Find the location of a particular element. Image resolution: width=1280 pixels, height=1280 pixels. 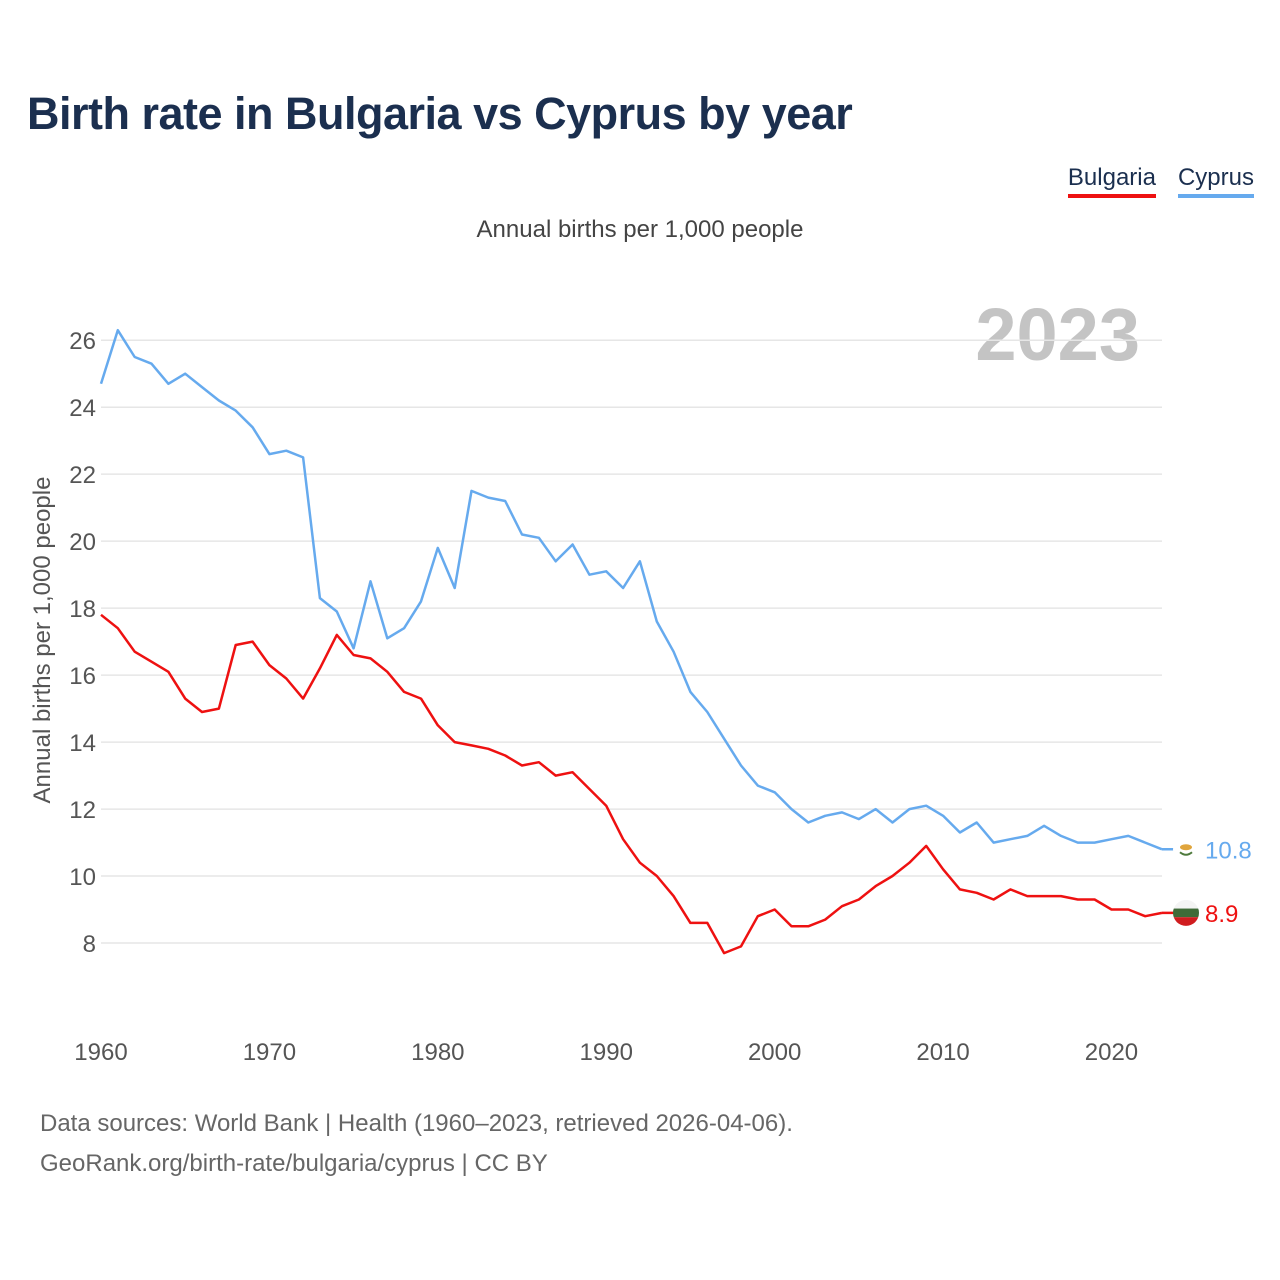

legend-item-bulgaria: Bulgaria is located at coordinates (1111, 181).